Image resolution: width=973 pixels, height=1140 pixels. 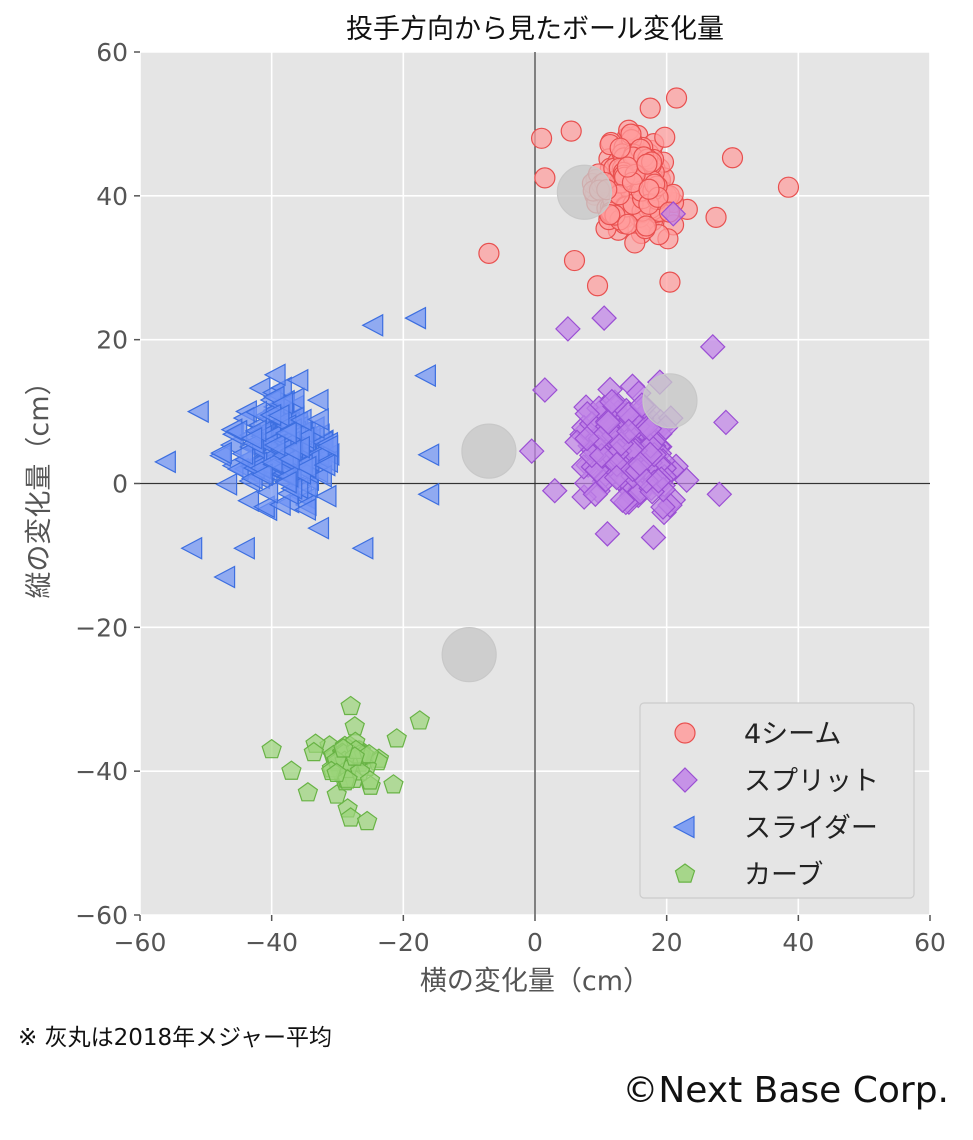 I want to click on legend-item: カーブ, so click(x=748, y=875).